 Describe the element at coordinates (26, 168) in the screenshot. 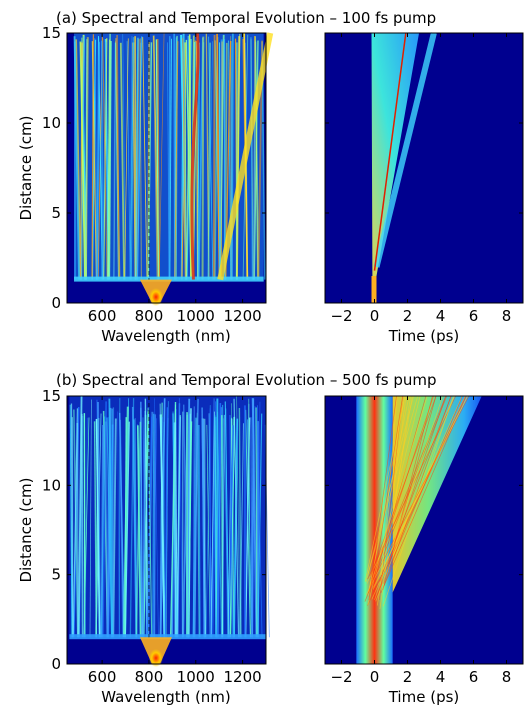

I see `a-spectral-ylabel: Distance (cm)` at that location.